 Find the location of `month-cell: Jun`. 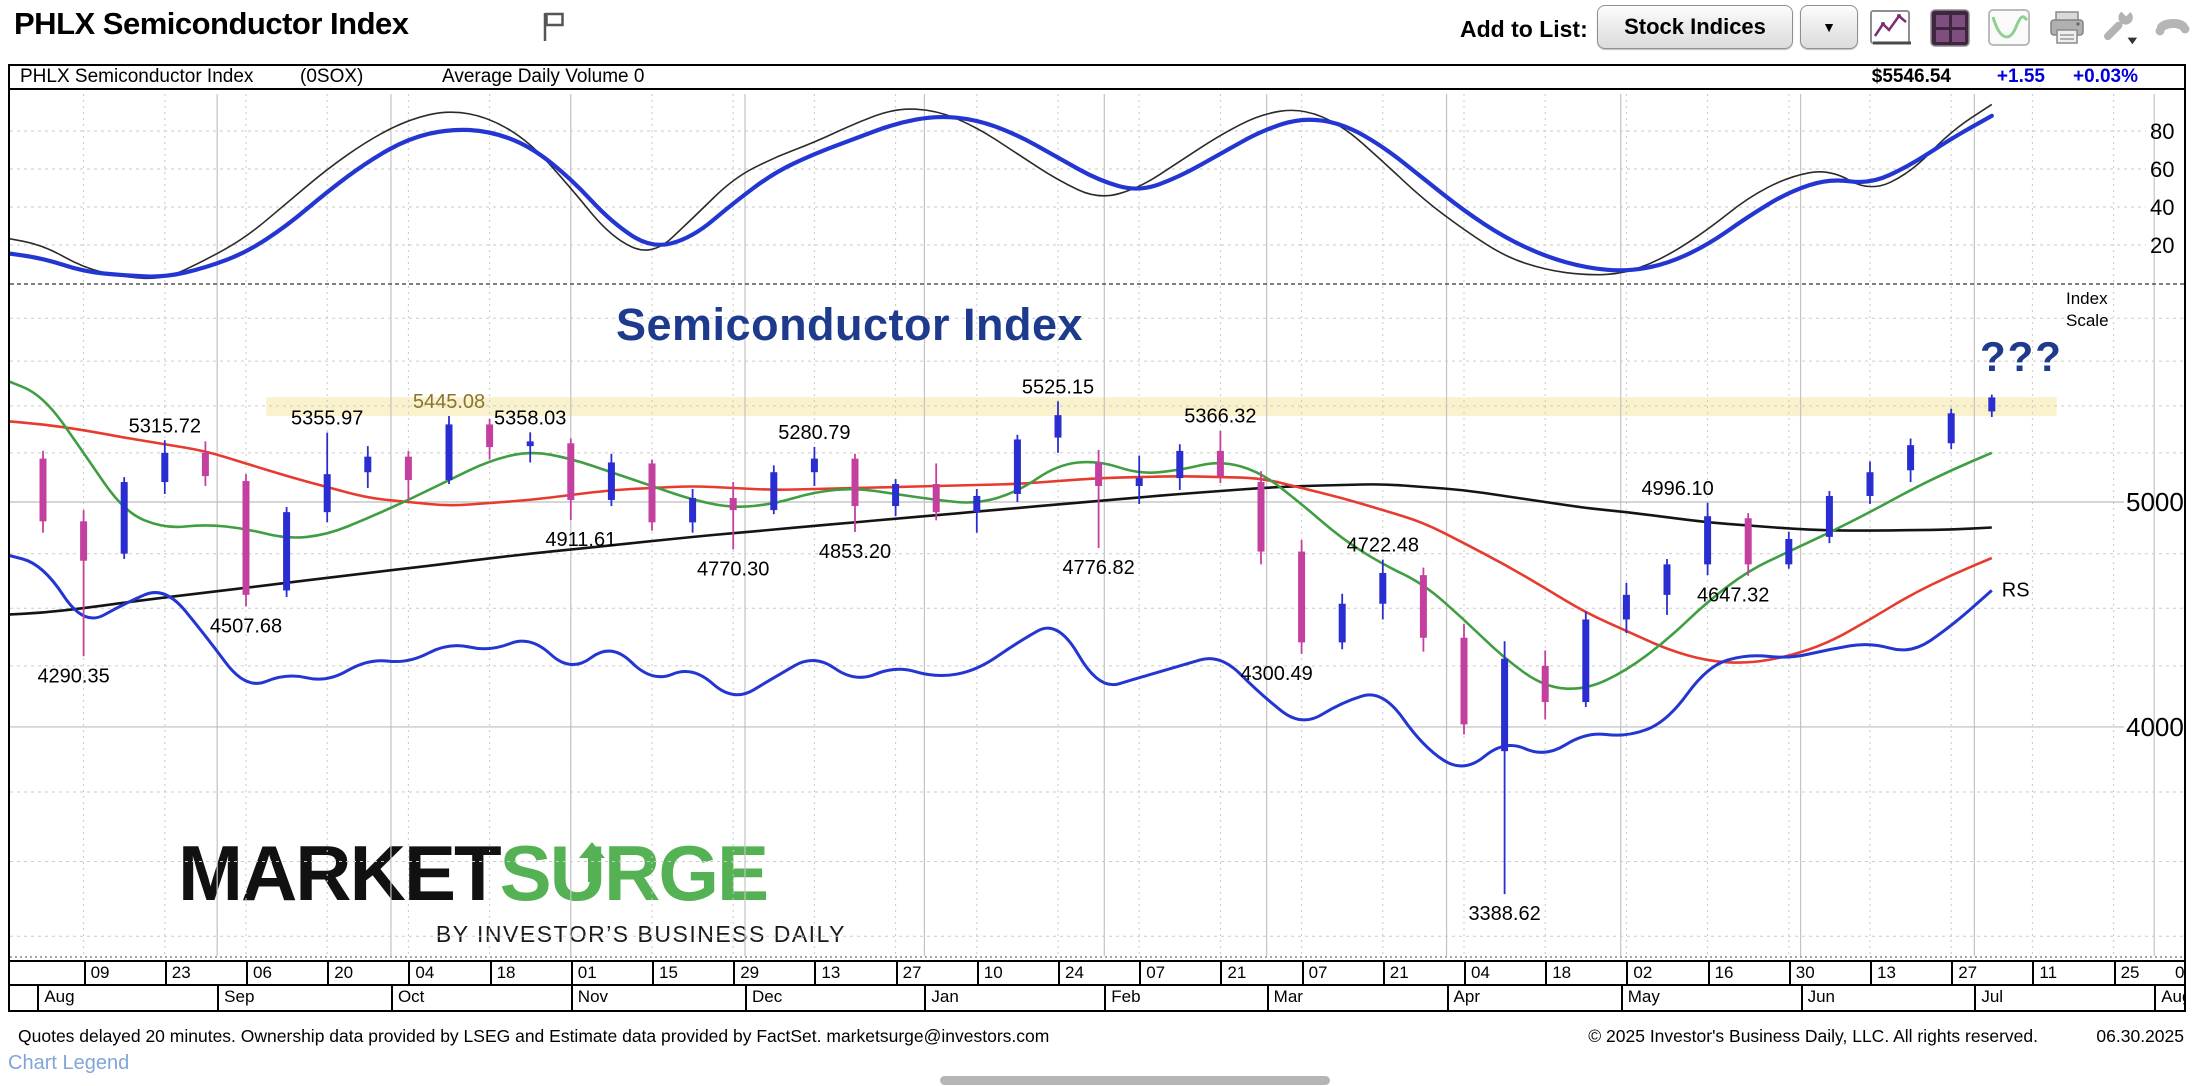

month-cell: Jun is located at coordinates (1887, 998).